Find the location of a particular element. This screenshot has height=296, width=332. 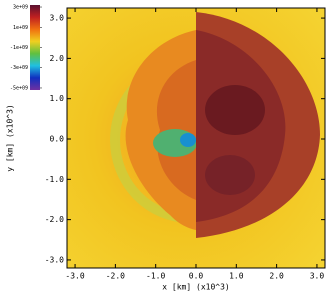

colorbar-tick-label: -3e+09 is located at coordinates (19, 68).